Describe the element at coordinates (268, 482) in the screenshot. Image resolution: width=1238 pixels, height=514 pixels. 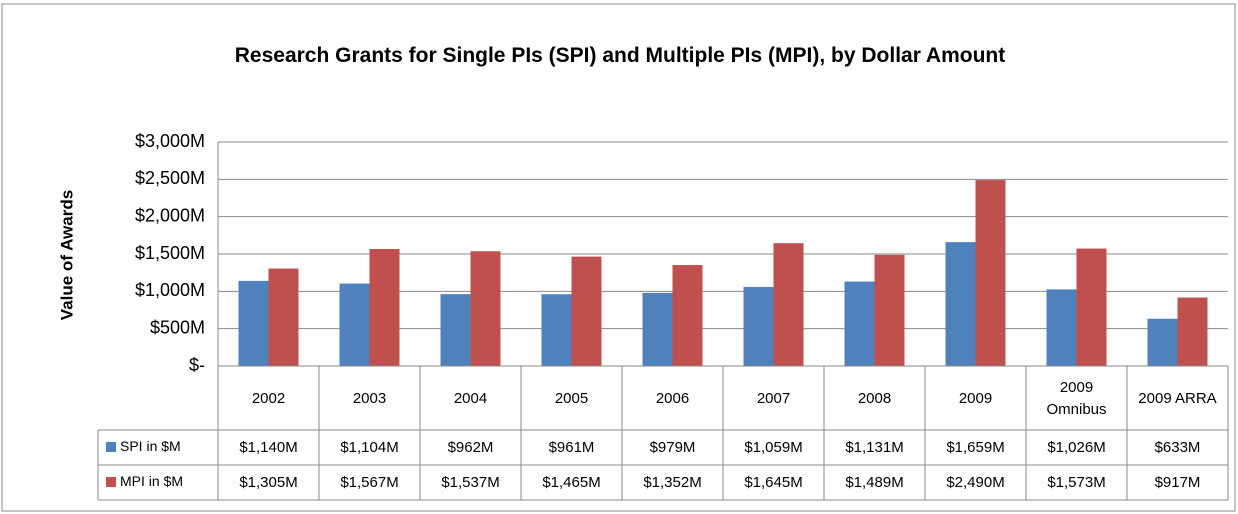
I see `table-value: $1,305M` at that location.